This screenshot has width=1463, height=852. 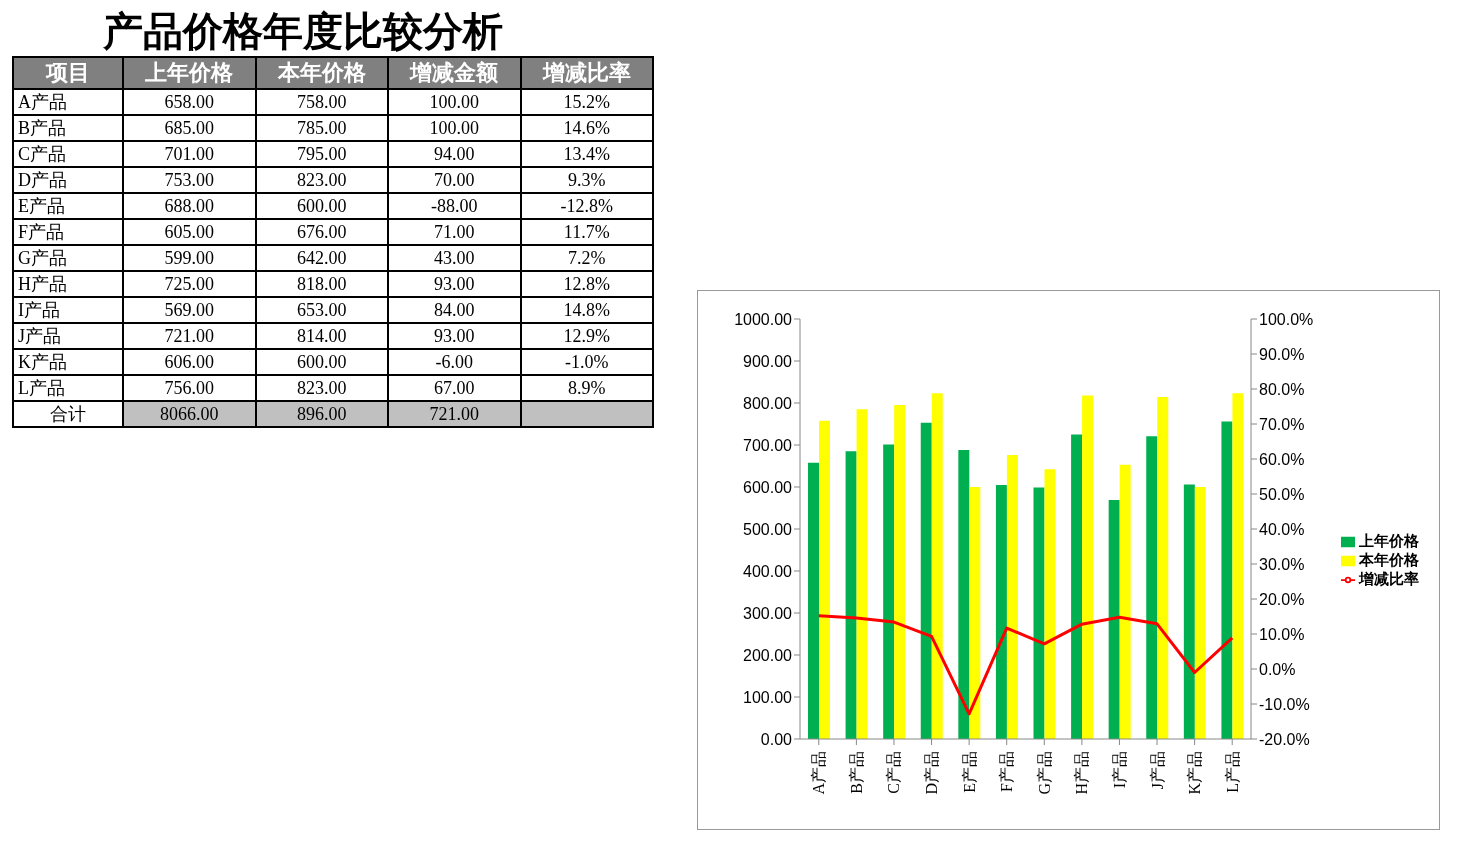 I want to click on category-label: G产品, so click(x=68, y=258).